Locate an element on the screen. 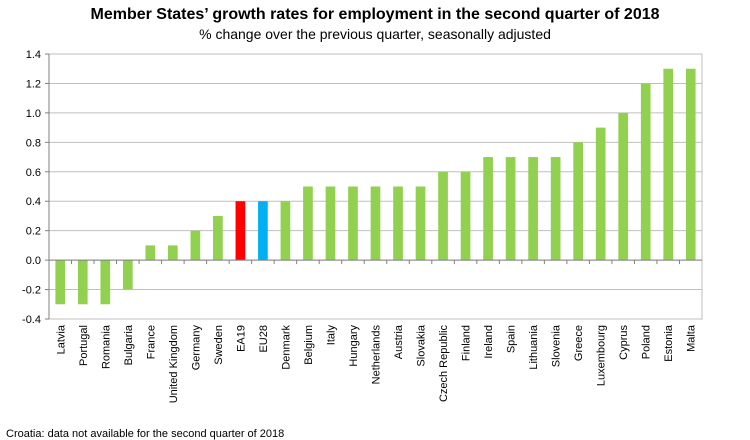  category-label: Belgium is located at coordinates (309, 345).